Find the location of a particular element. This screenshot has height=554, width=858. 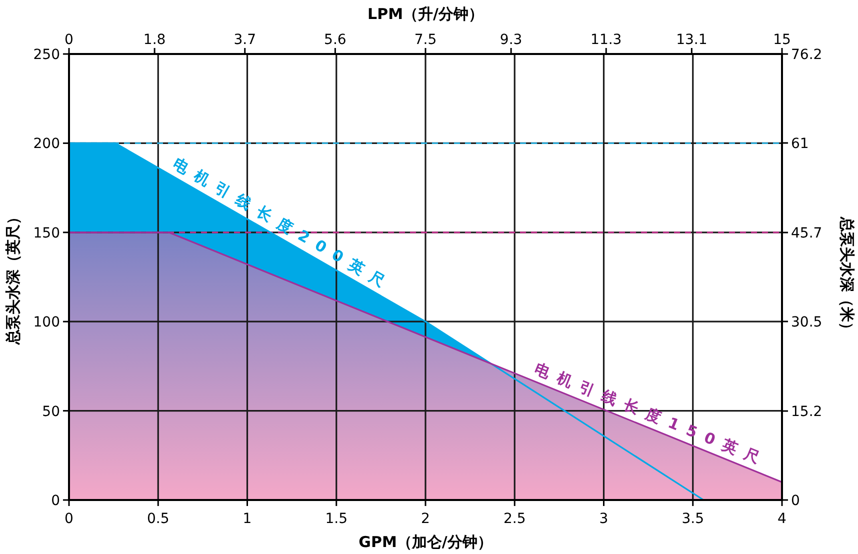

x-tick-label: 2 is located at coordinates (425, 519).